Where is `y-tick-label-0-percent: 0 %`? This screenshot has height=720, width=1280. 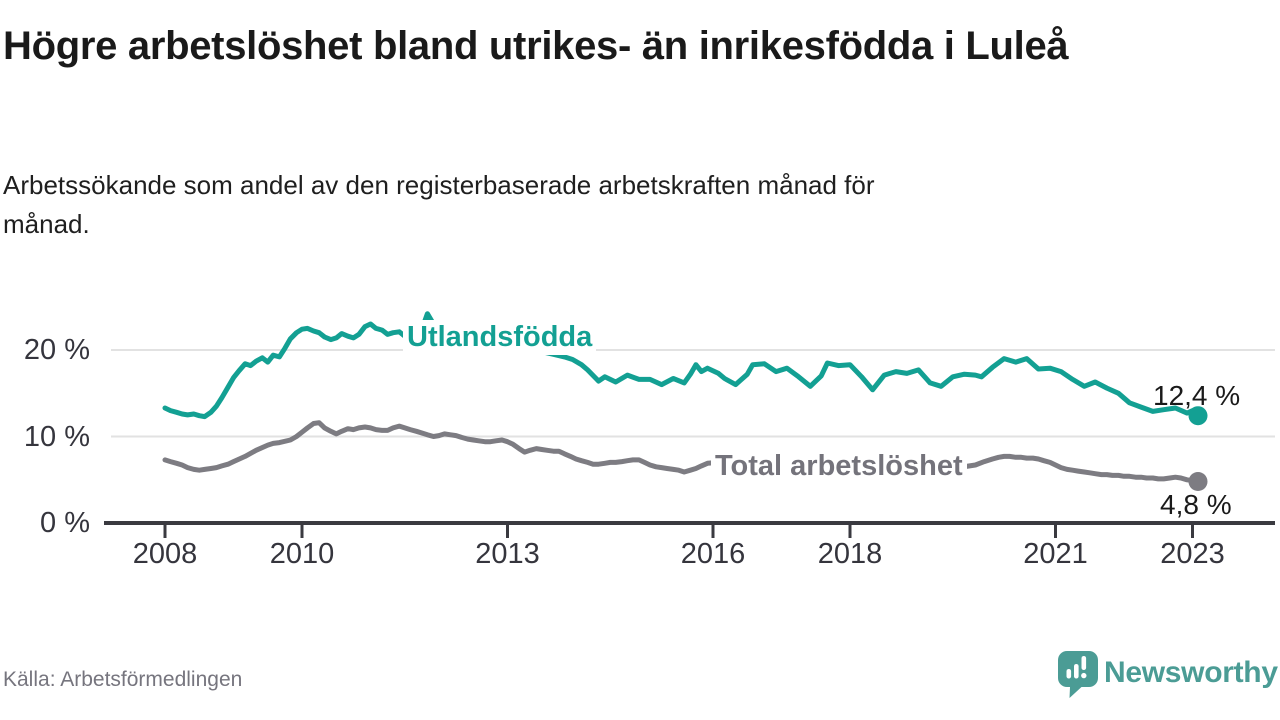 y-tick-label-0-percent: 0 % is located at coordinates (65, 523).